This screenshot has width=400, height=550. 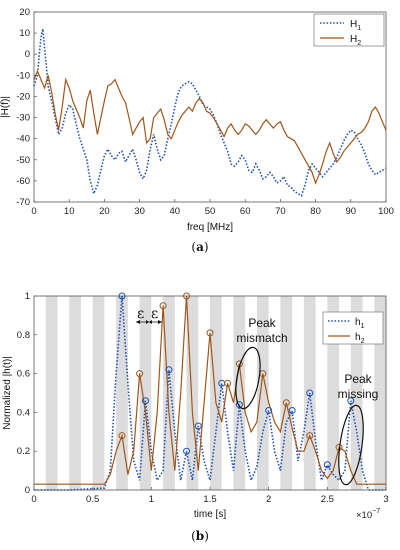 What do you see at coordinates (24, 33) in the screenshot?
I see `y-tick-label: 10` at bounding box center [24, 33].